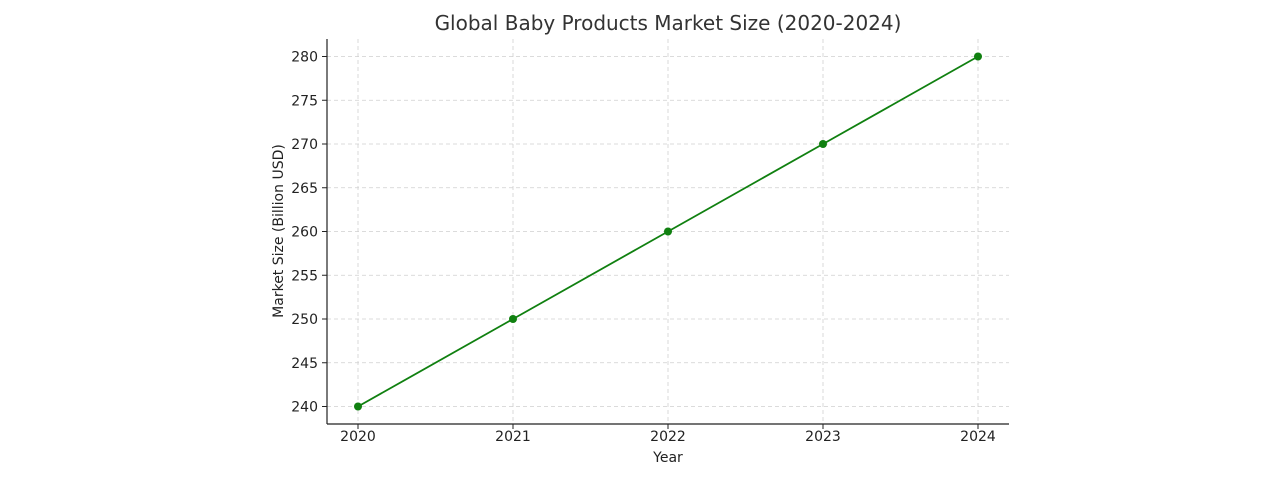 This screenshot has height=480, width=1280. I want to click on y-tick-label: 250, so click(304, 320).